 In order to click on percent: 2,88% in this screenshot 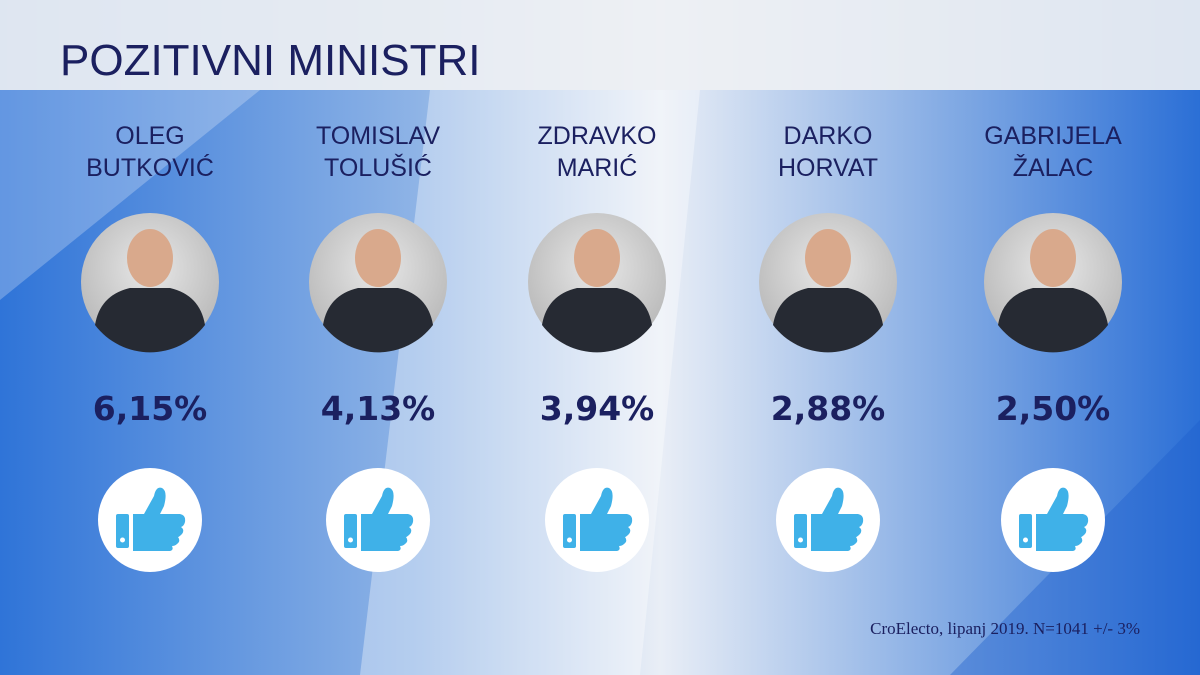, I will do `click(828, 408)`.